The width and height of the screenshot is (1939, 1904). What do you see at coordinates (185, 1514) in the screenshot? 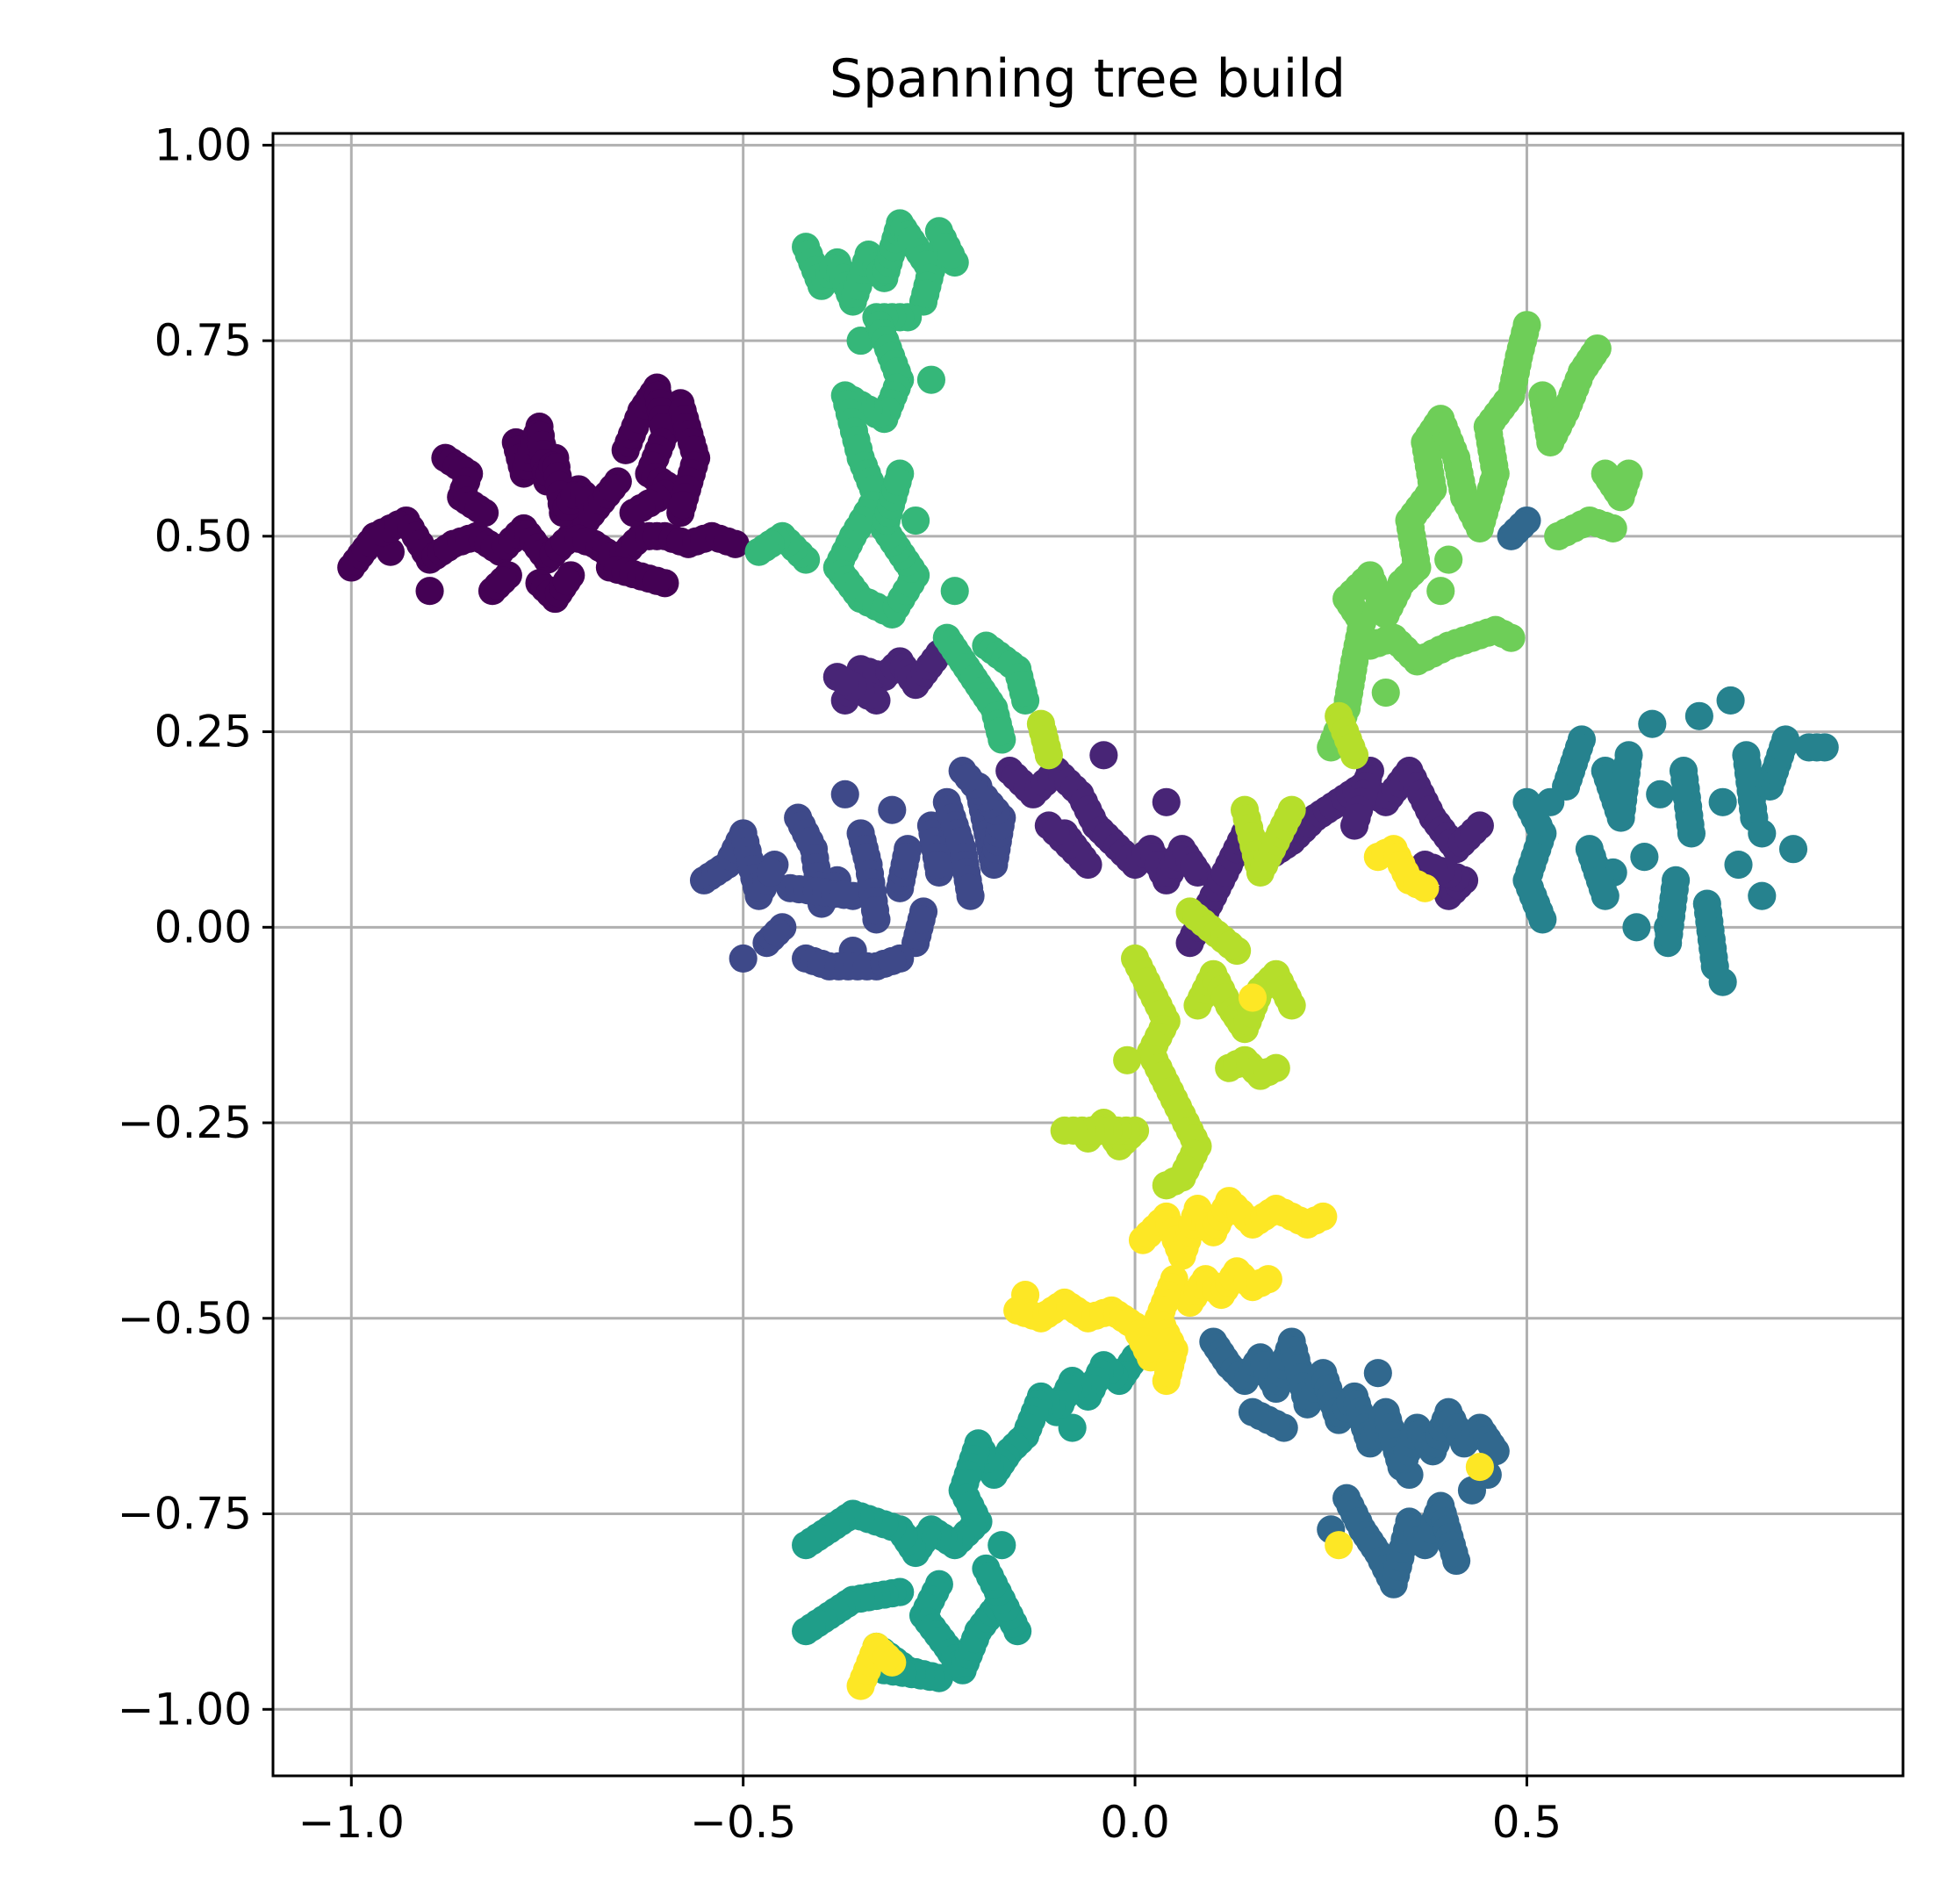
I see `y-tick-label: −0.75` at bounding box center [185, 1514].